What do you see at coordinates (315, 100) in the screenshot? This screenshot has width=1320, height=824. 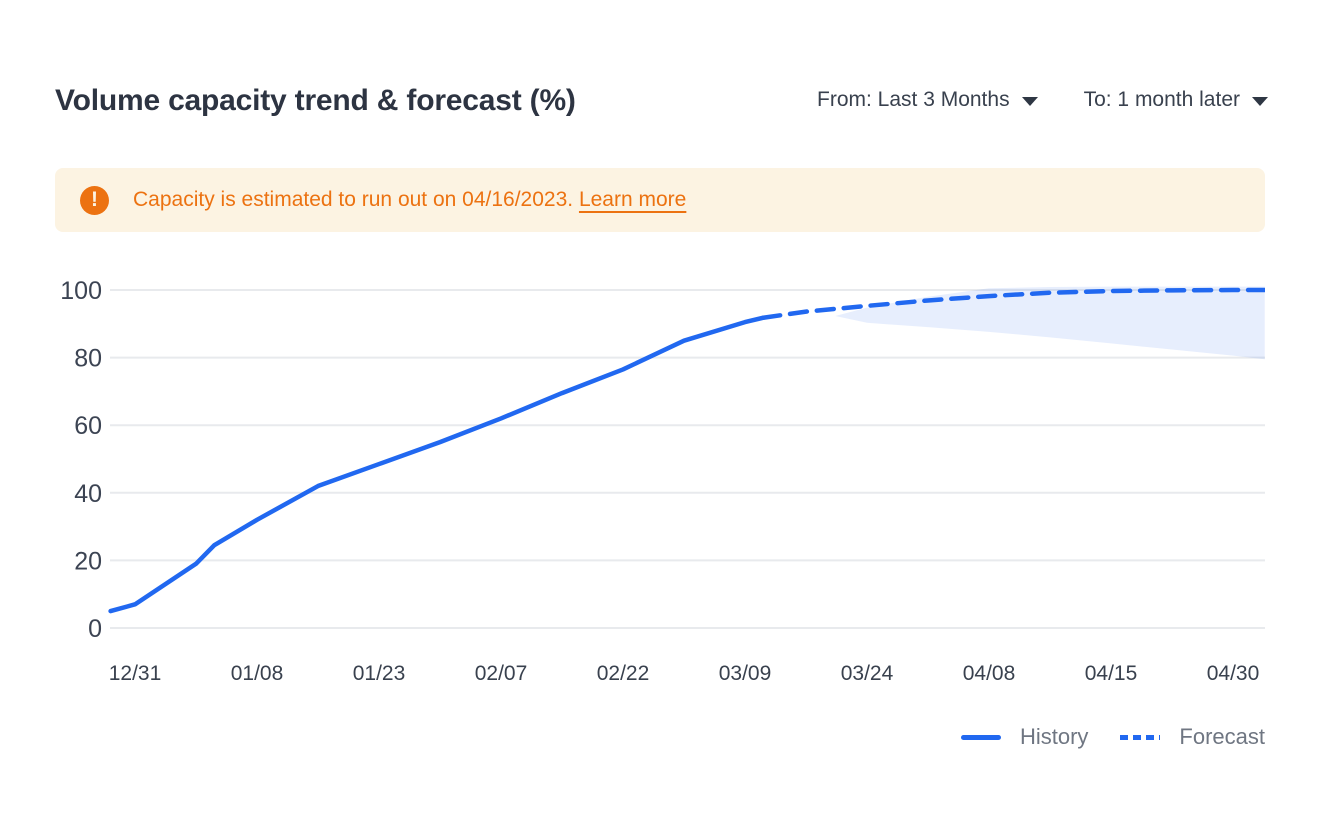 I see `page-title: Volume capacity trend & forecast (%)` at bounding box center [315, 100].